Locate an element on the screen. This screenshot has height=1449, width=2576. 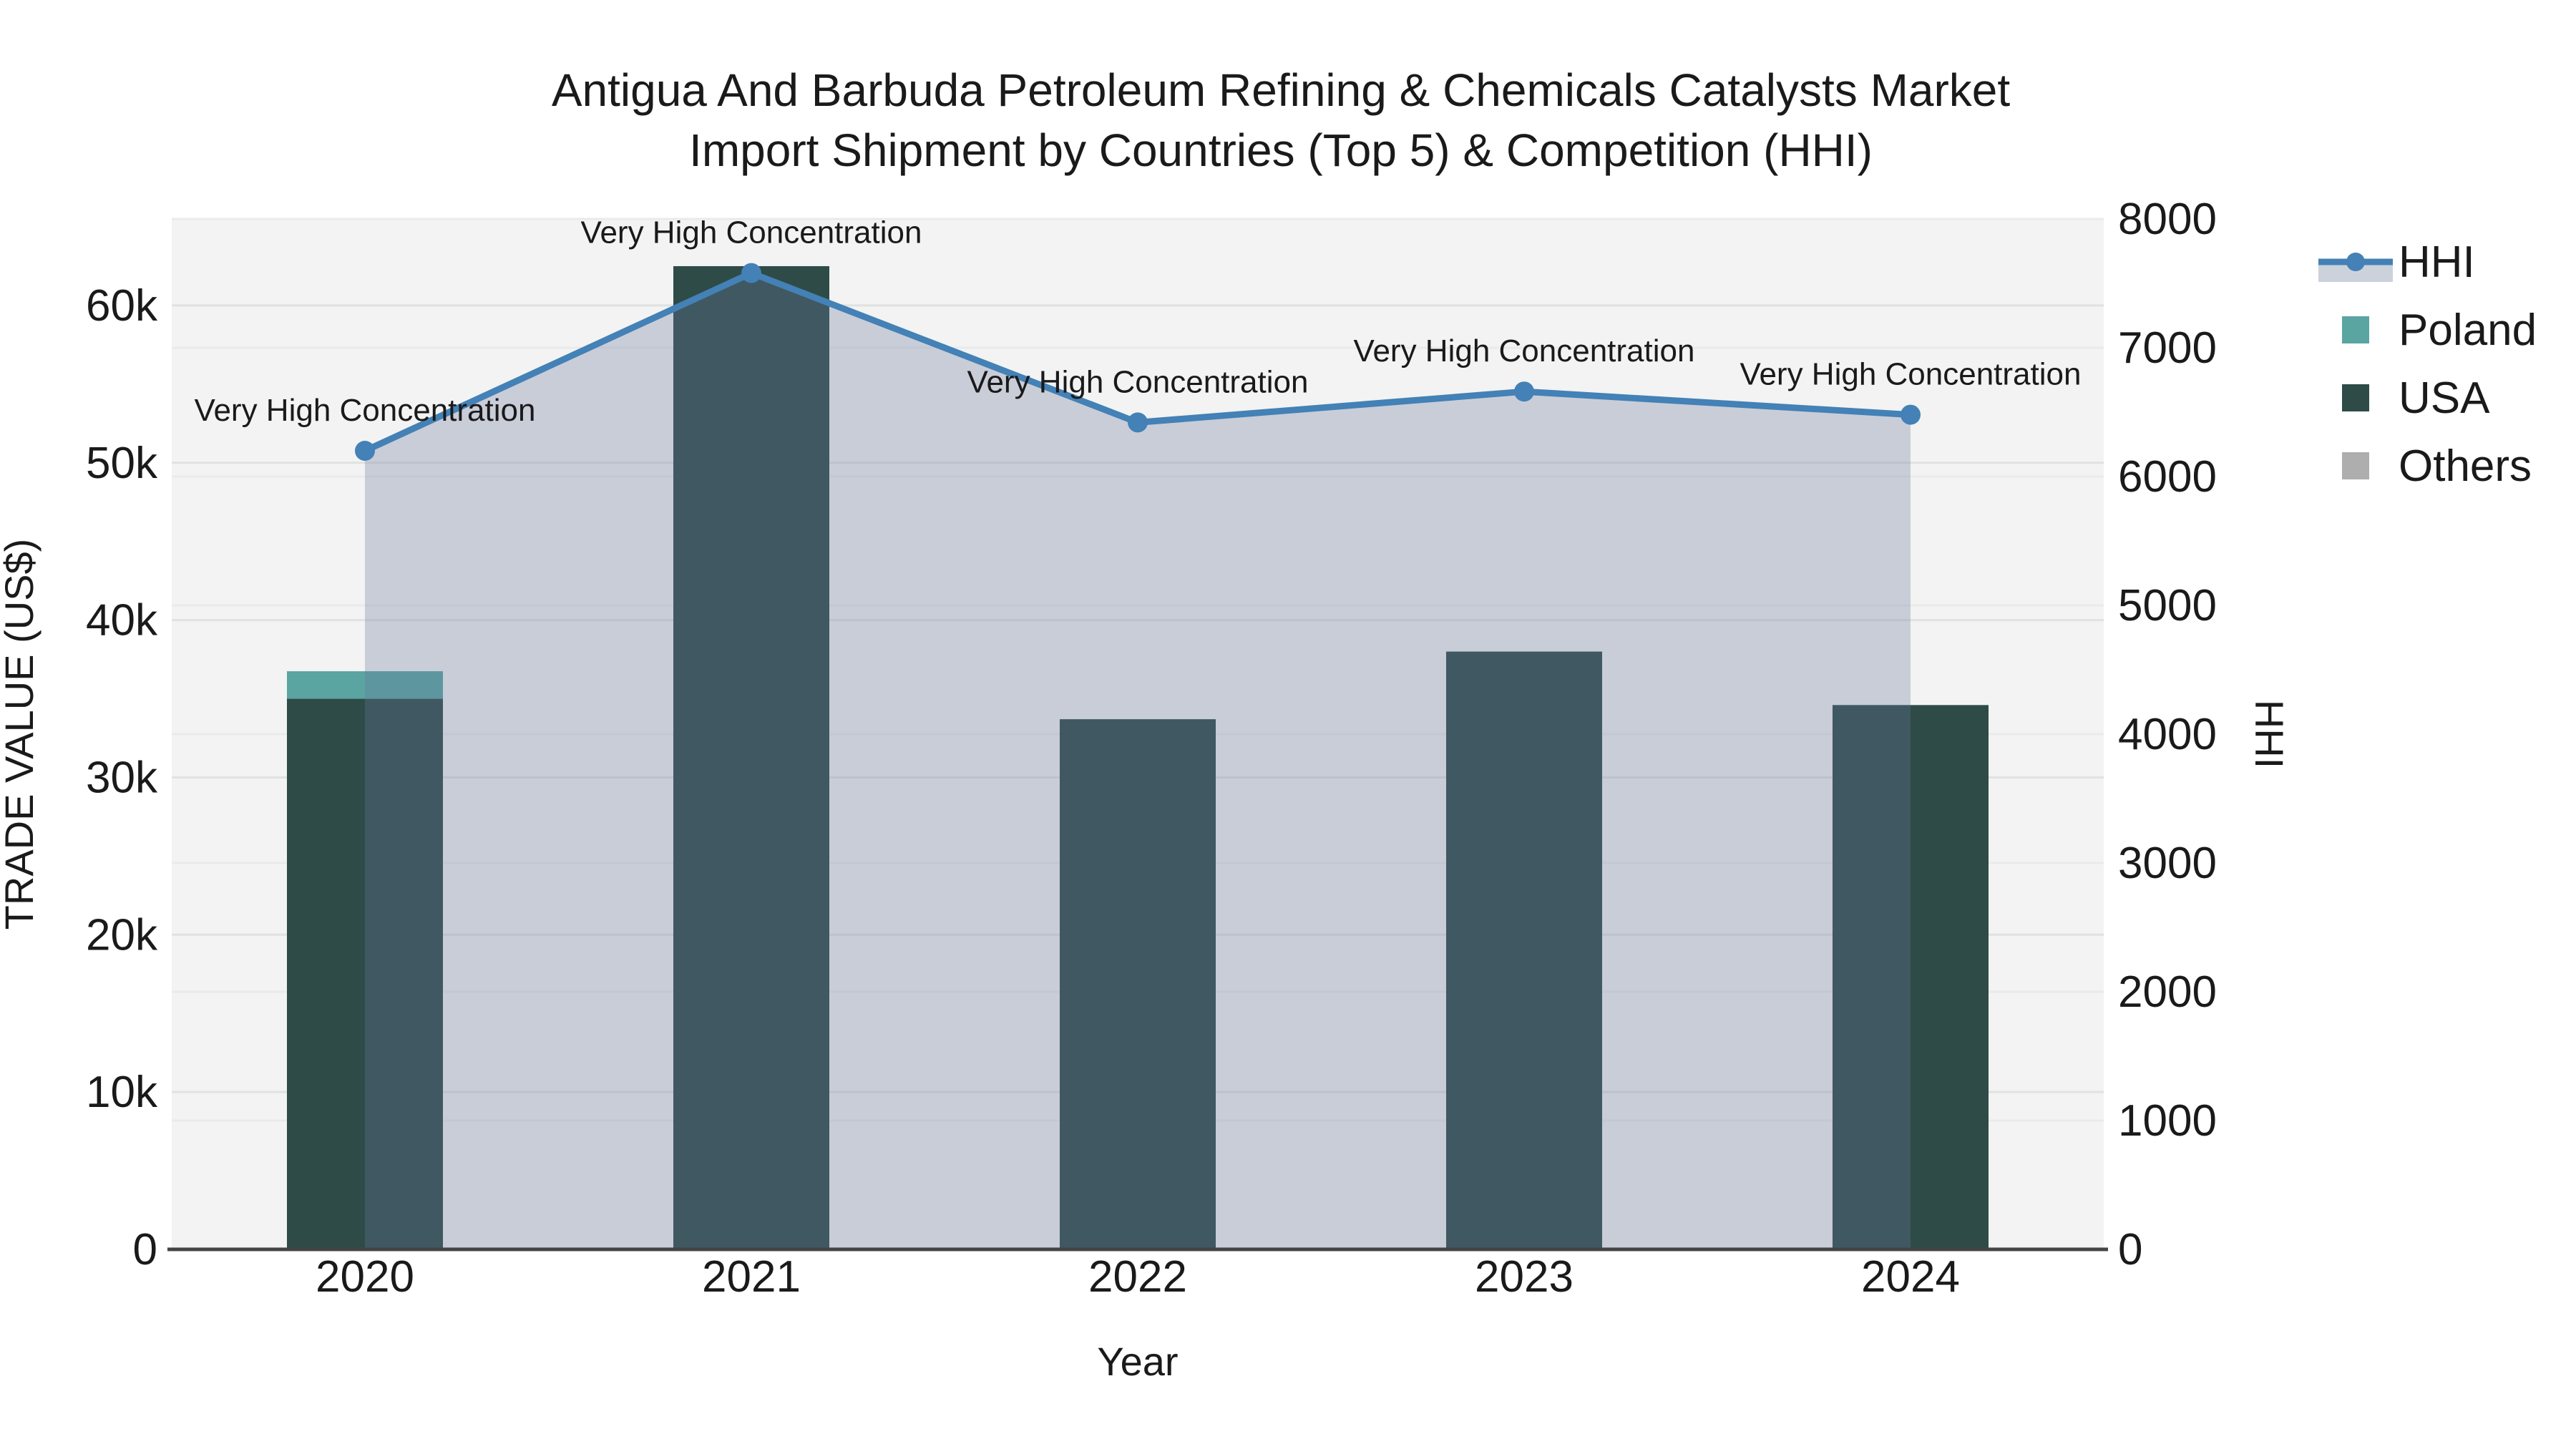
bar-2024 is located at coordinates (1911, 977).